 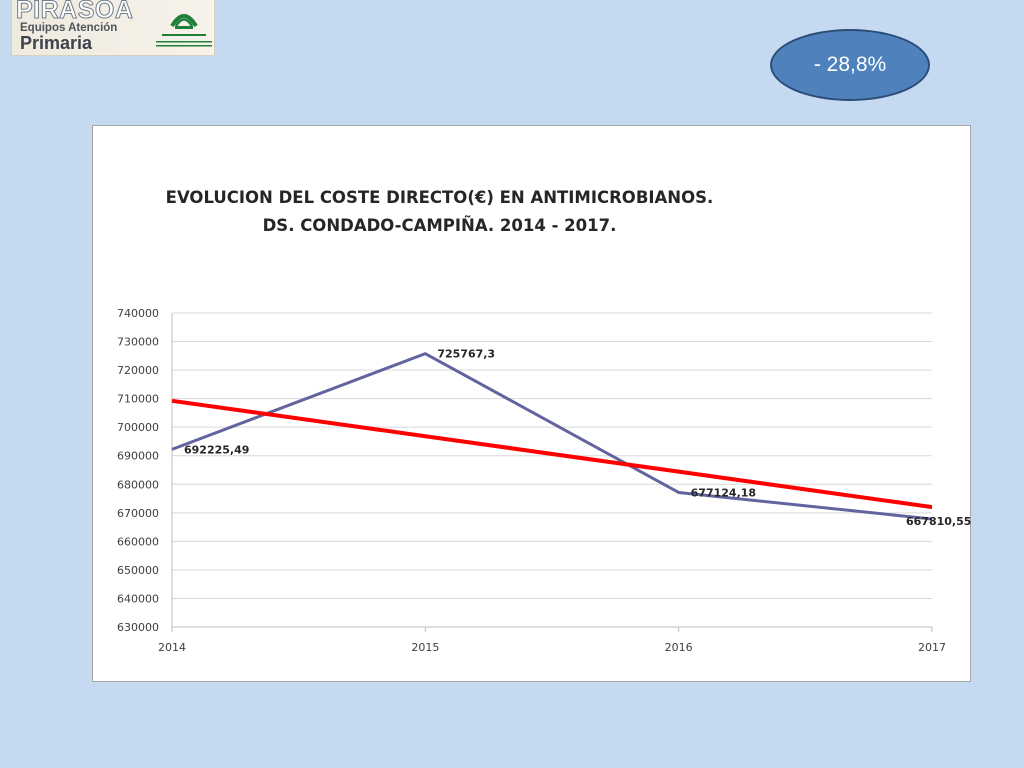 I want to click on junta-andalucia-seal-icon, so click(x=184, y=30).